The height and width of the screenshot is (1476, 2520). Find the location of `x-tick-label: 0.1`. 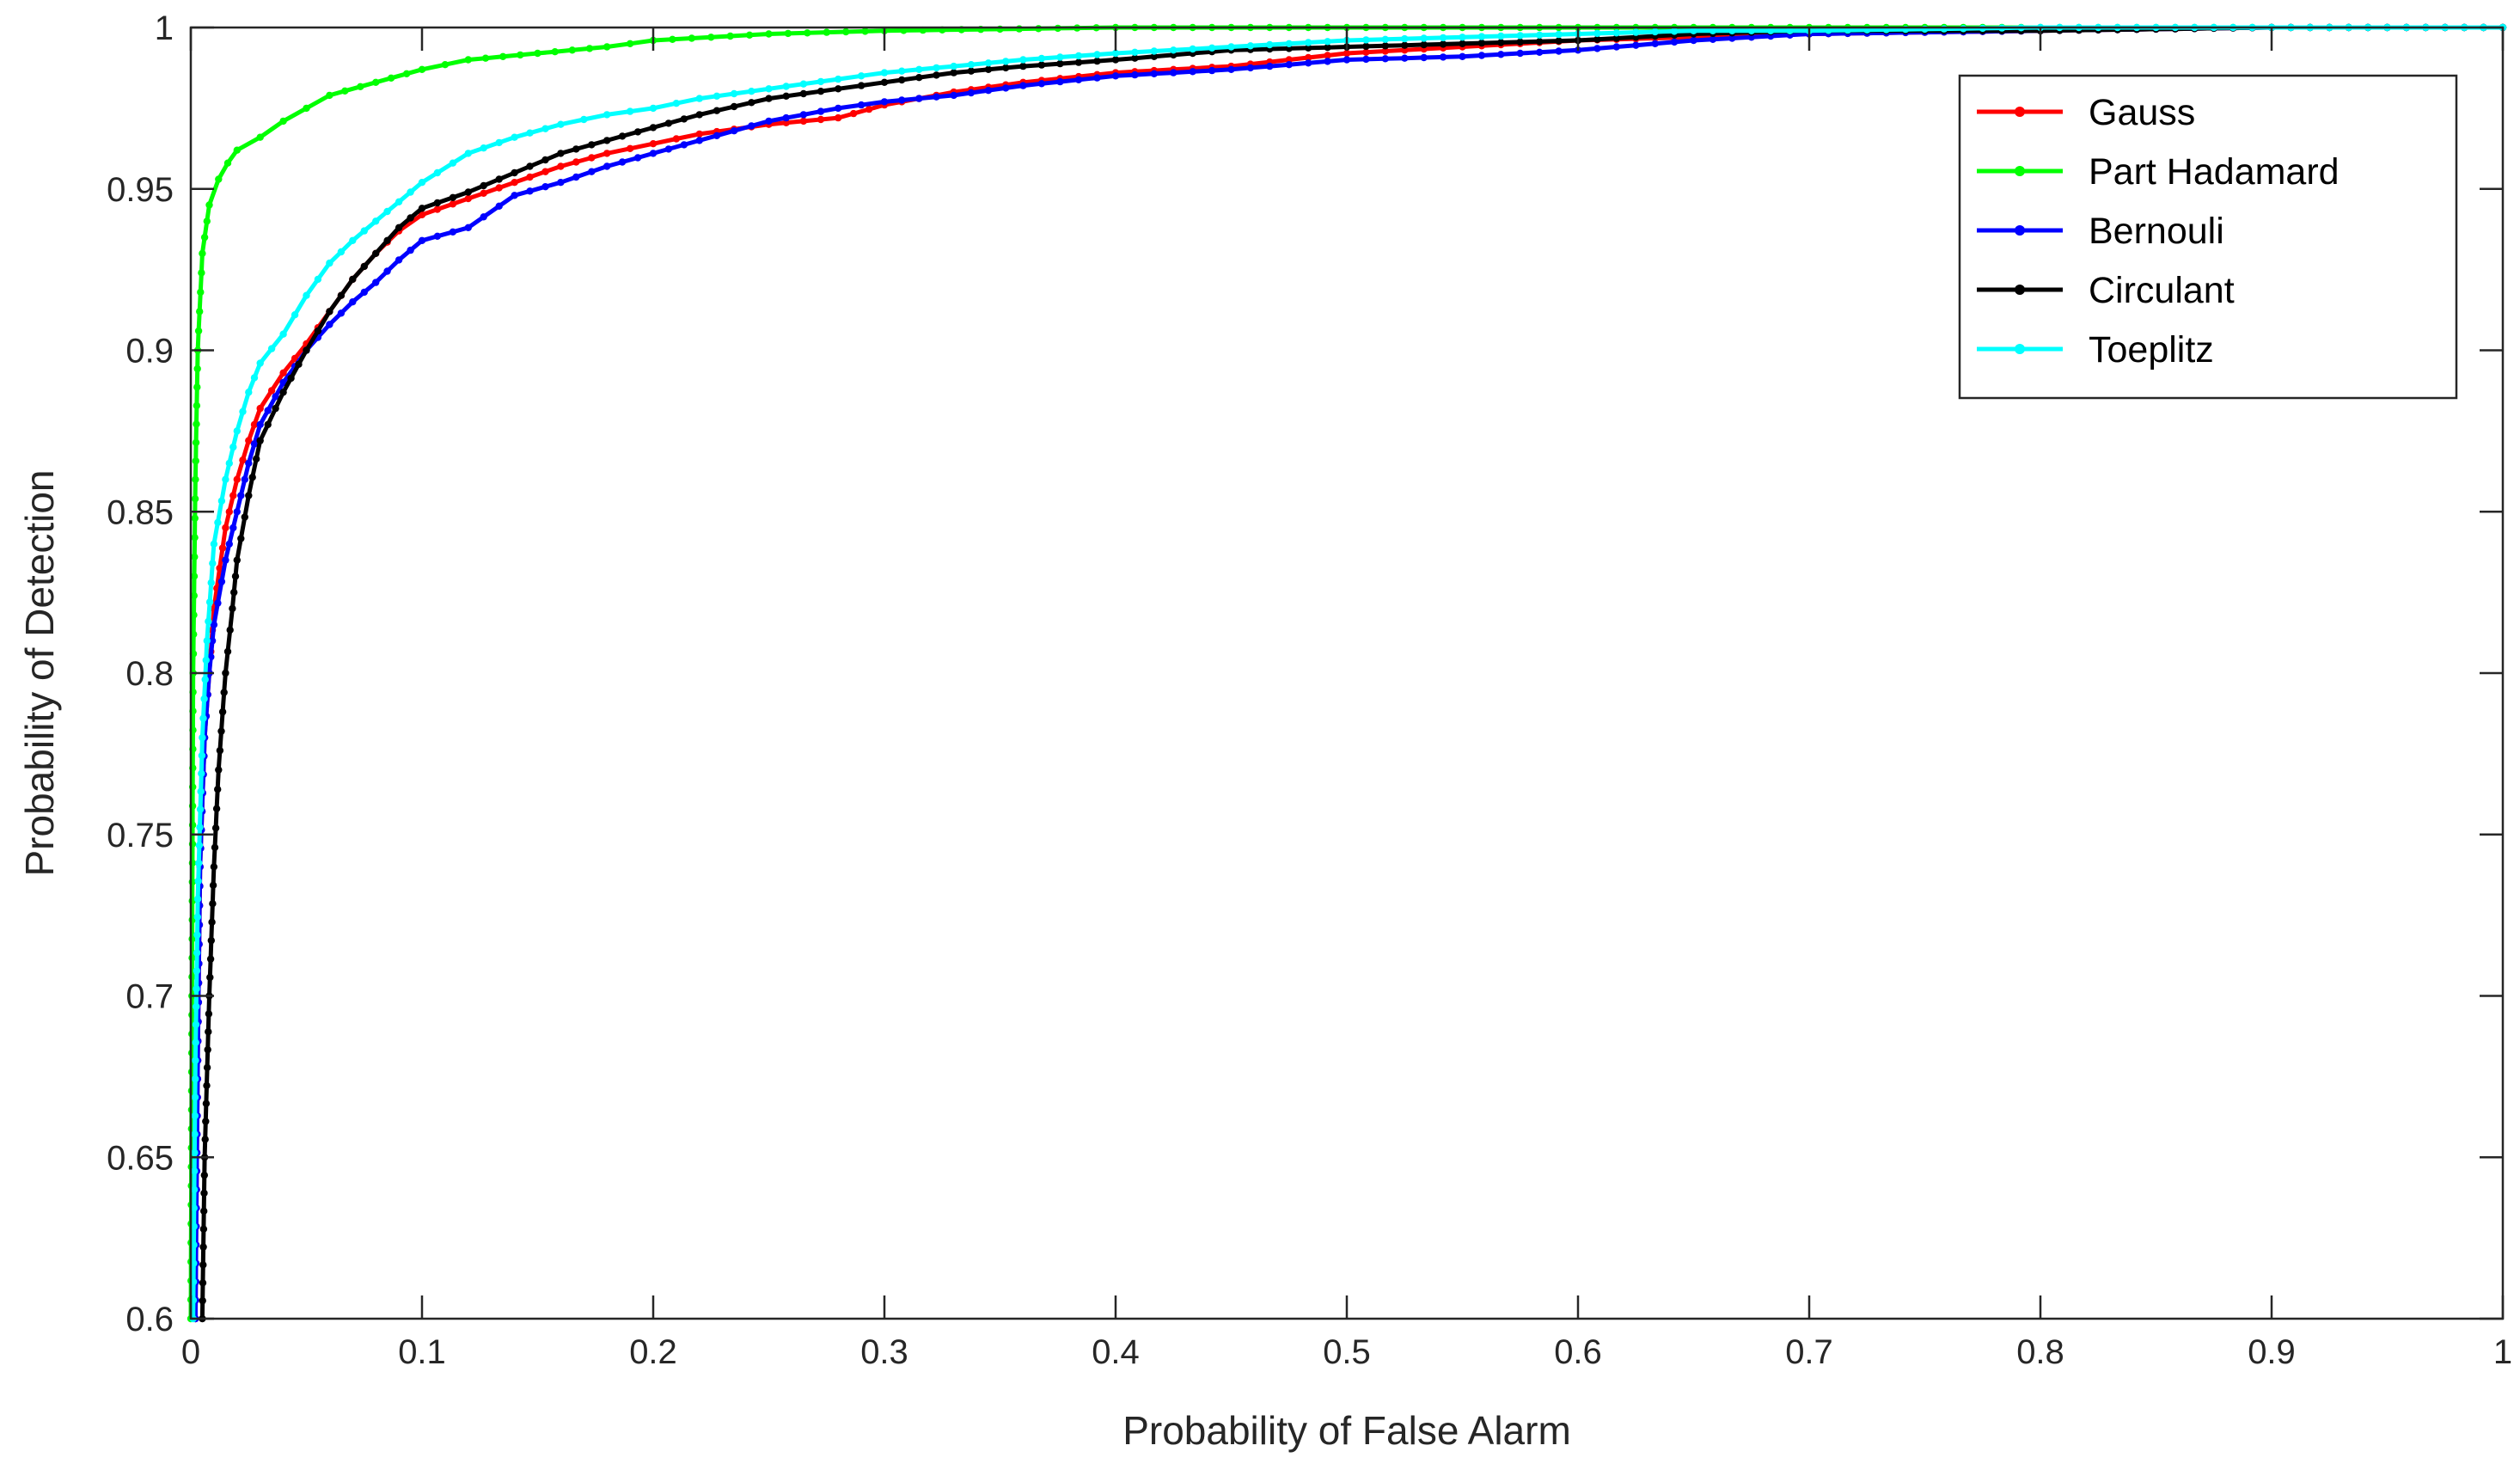

x-tick-label: 0.1 is located at coordinates (422, 1352).